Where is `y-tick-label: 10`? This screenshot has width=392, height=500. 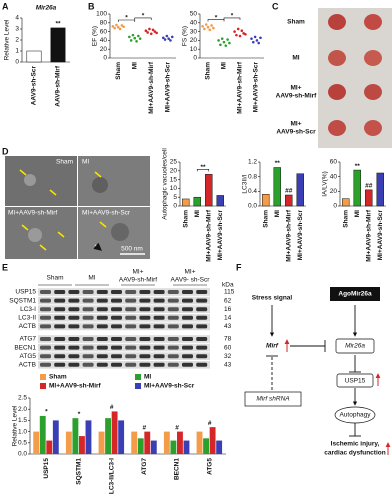
y-tick-label: 10 is located at coordinates (174, 188).